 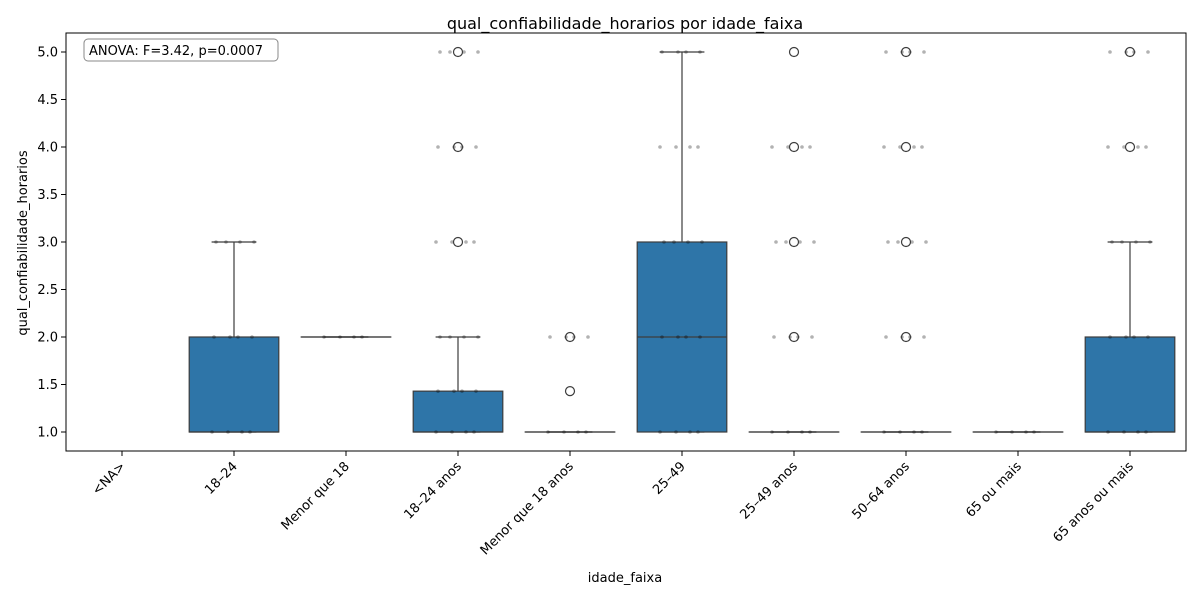 I want to click on anova-annotation: ANOVA: F=3.42, p=0.0007, so click(x=181, y=50).